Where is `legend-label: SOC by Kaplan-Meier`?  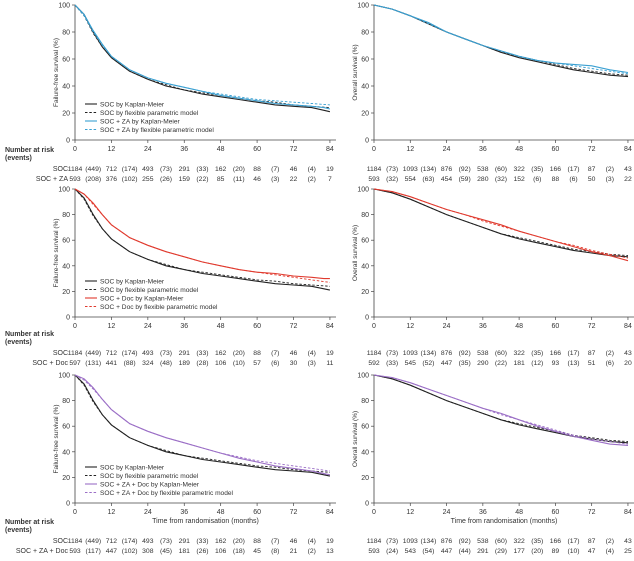
legend-label: SOC by Kaplan-Meier is located at coordinates (132, 468).